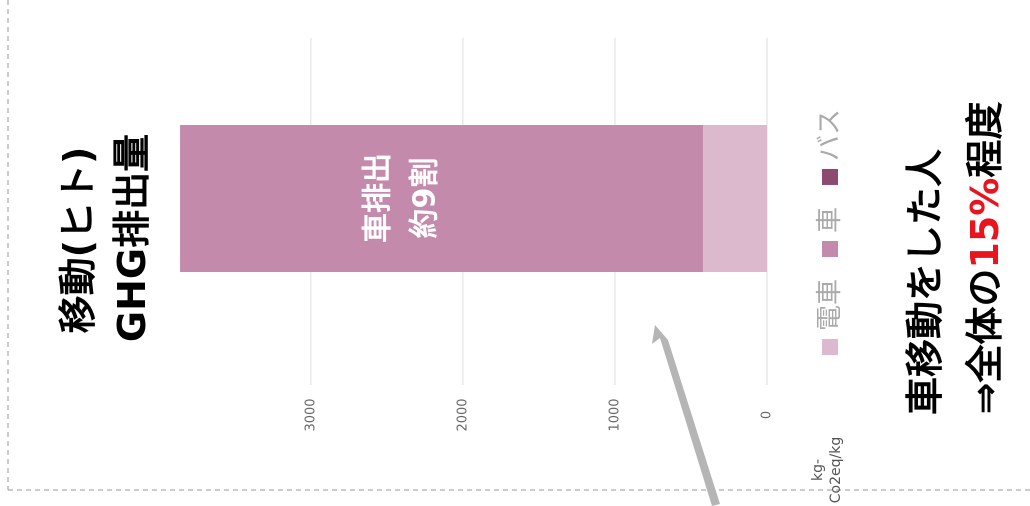 The height and width of the screenshot is (506, 1030). What do you see at coordinates (132, 238) in the screenshot?
I see `chart-title: GHG排出量` at bounding box center [132, 238].